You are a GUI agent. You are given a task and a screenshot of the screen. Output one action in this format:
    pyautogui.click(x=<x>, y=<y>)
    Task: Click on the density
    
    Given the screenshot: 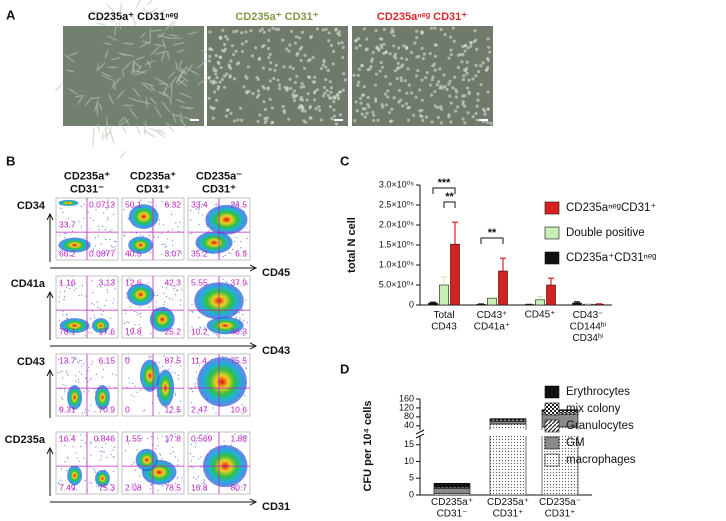 What is the action you would take?
    pyautogui.click(x=68, y=203)
    